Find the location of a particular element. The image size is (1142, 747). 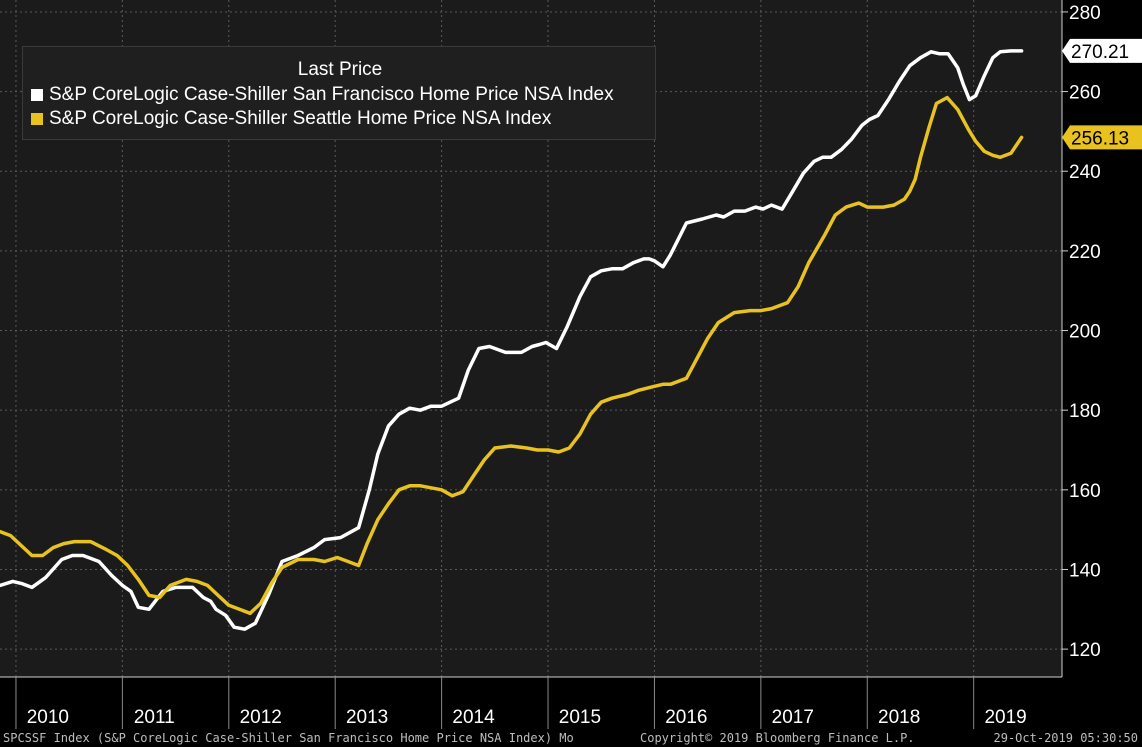

last-value-tags: 270.21 256.13 is located at coordinates (1102, 94).